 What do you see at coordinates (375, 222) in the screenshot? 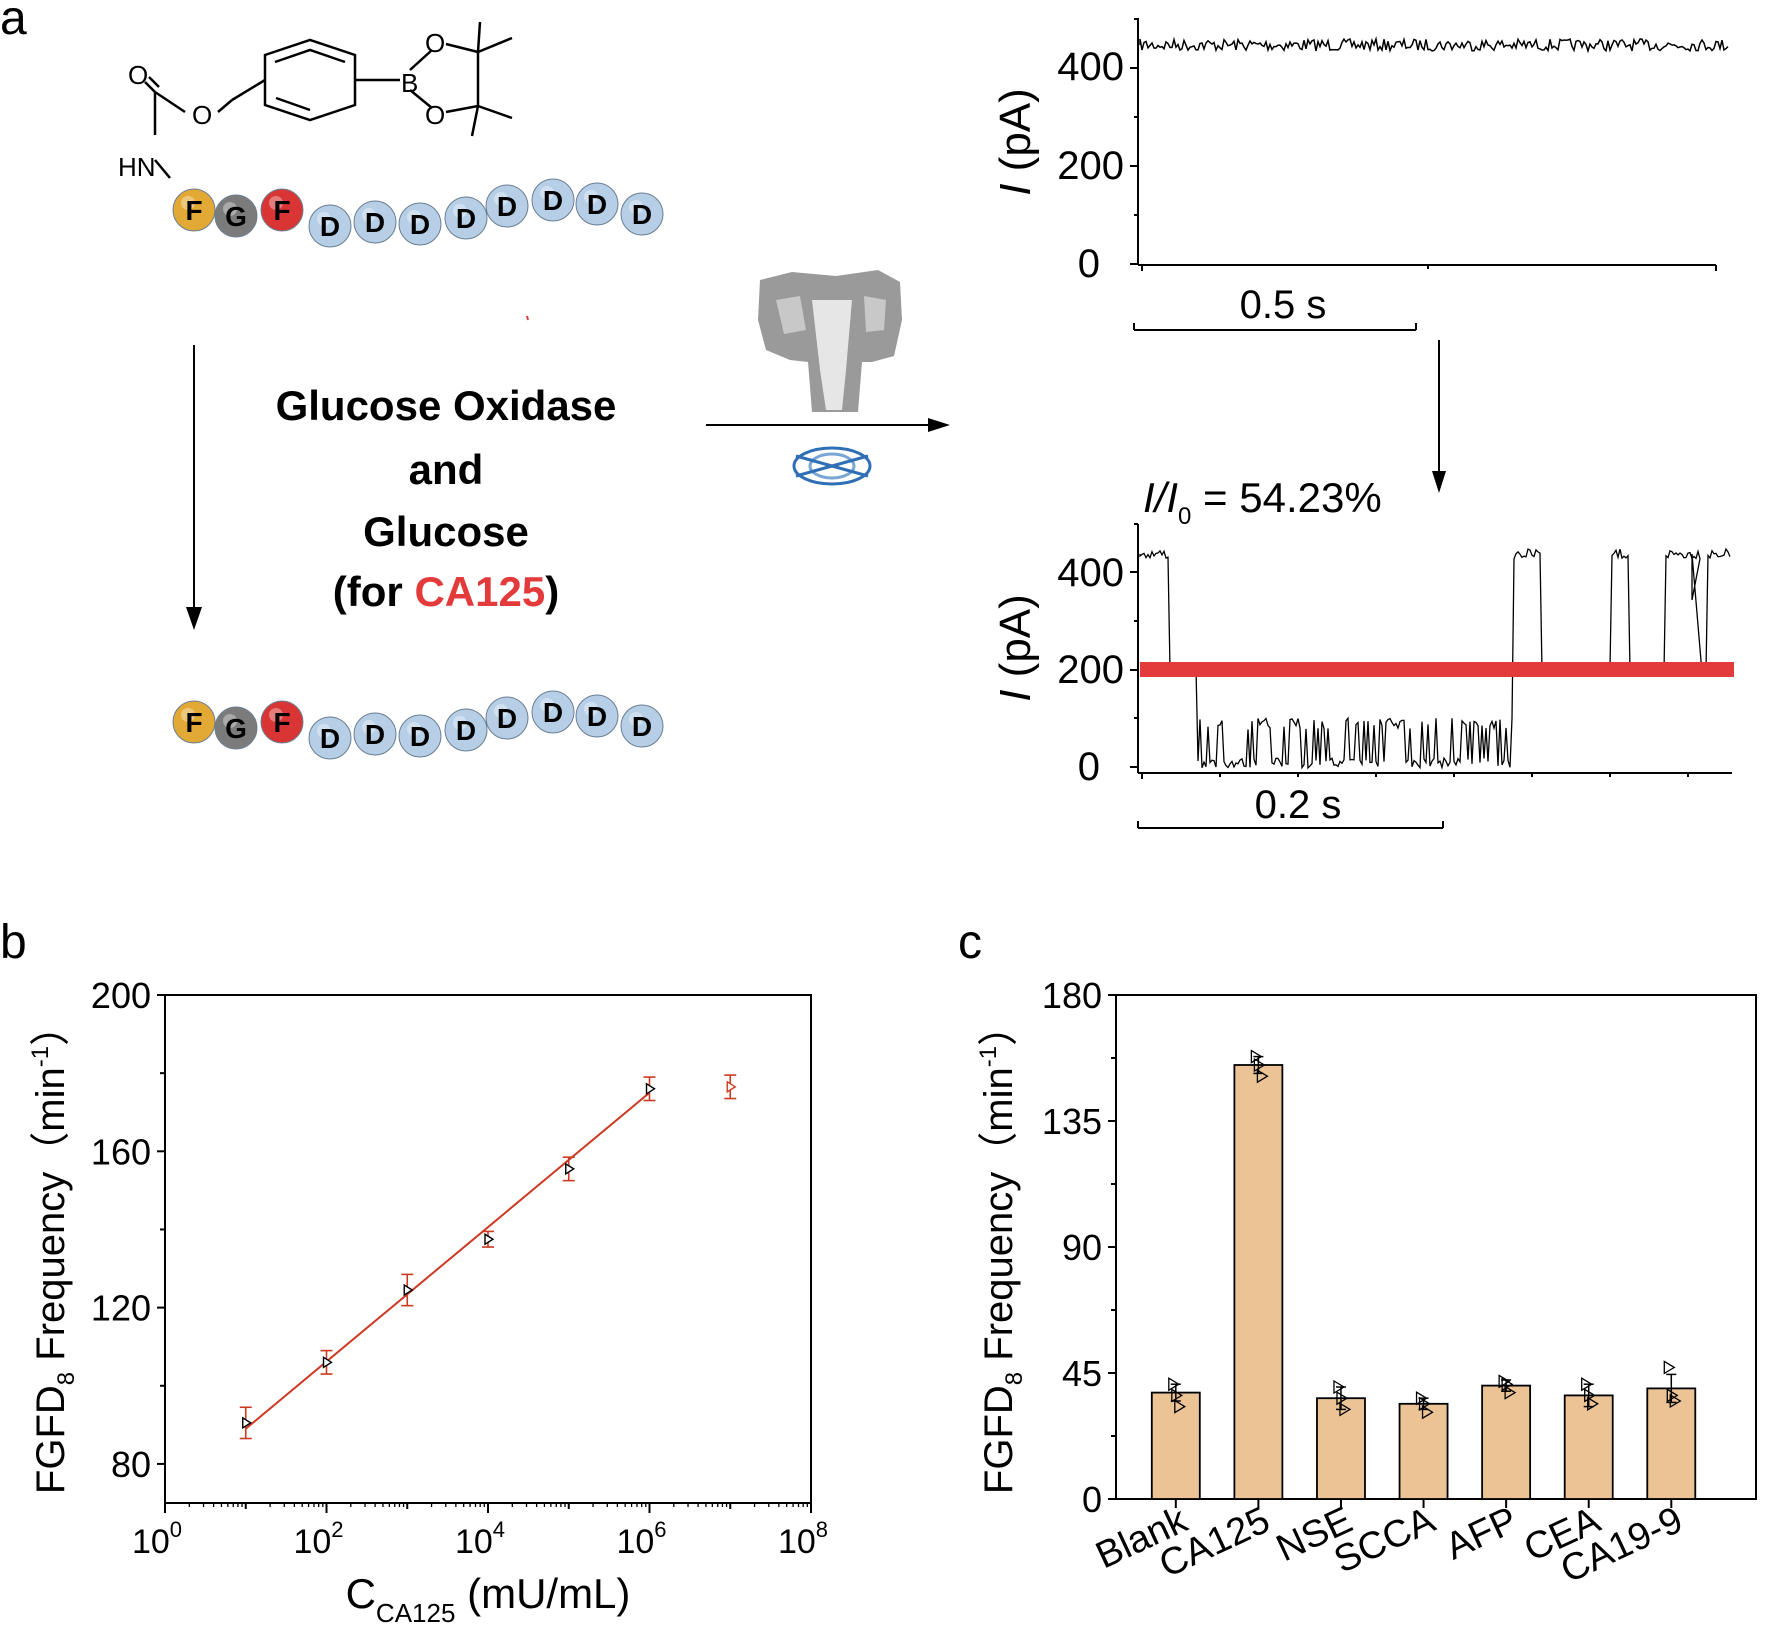
I see `peptide-top-residue-4: D` at bounding box center [375, 222].